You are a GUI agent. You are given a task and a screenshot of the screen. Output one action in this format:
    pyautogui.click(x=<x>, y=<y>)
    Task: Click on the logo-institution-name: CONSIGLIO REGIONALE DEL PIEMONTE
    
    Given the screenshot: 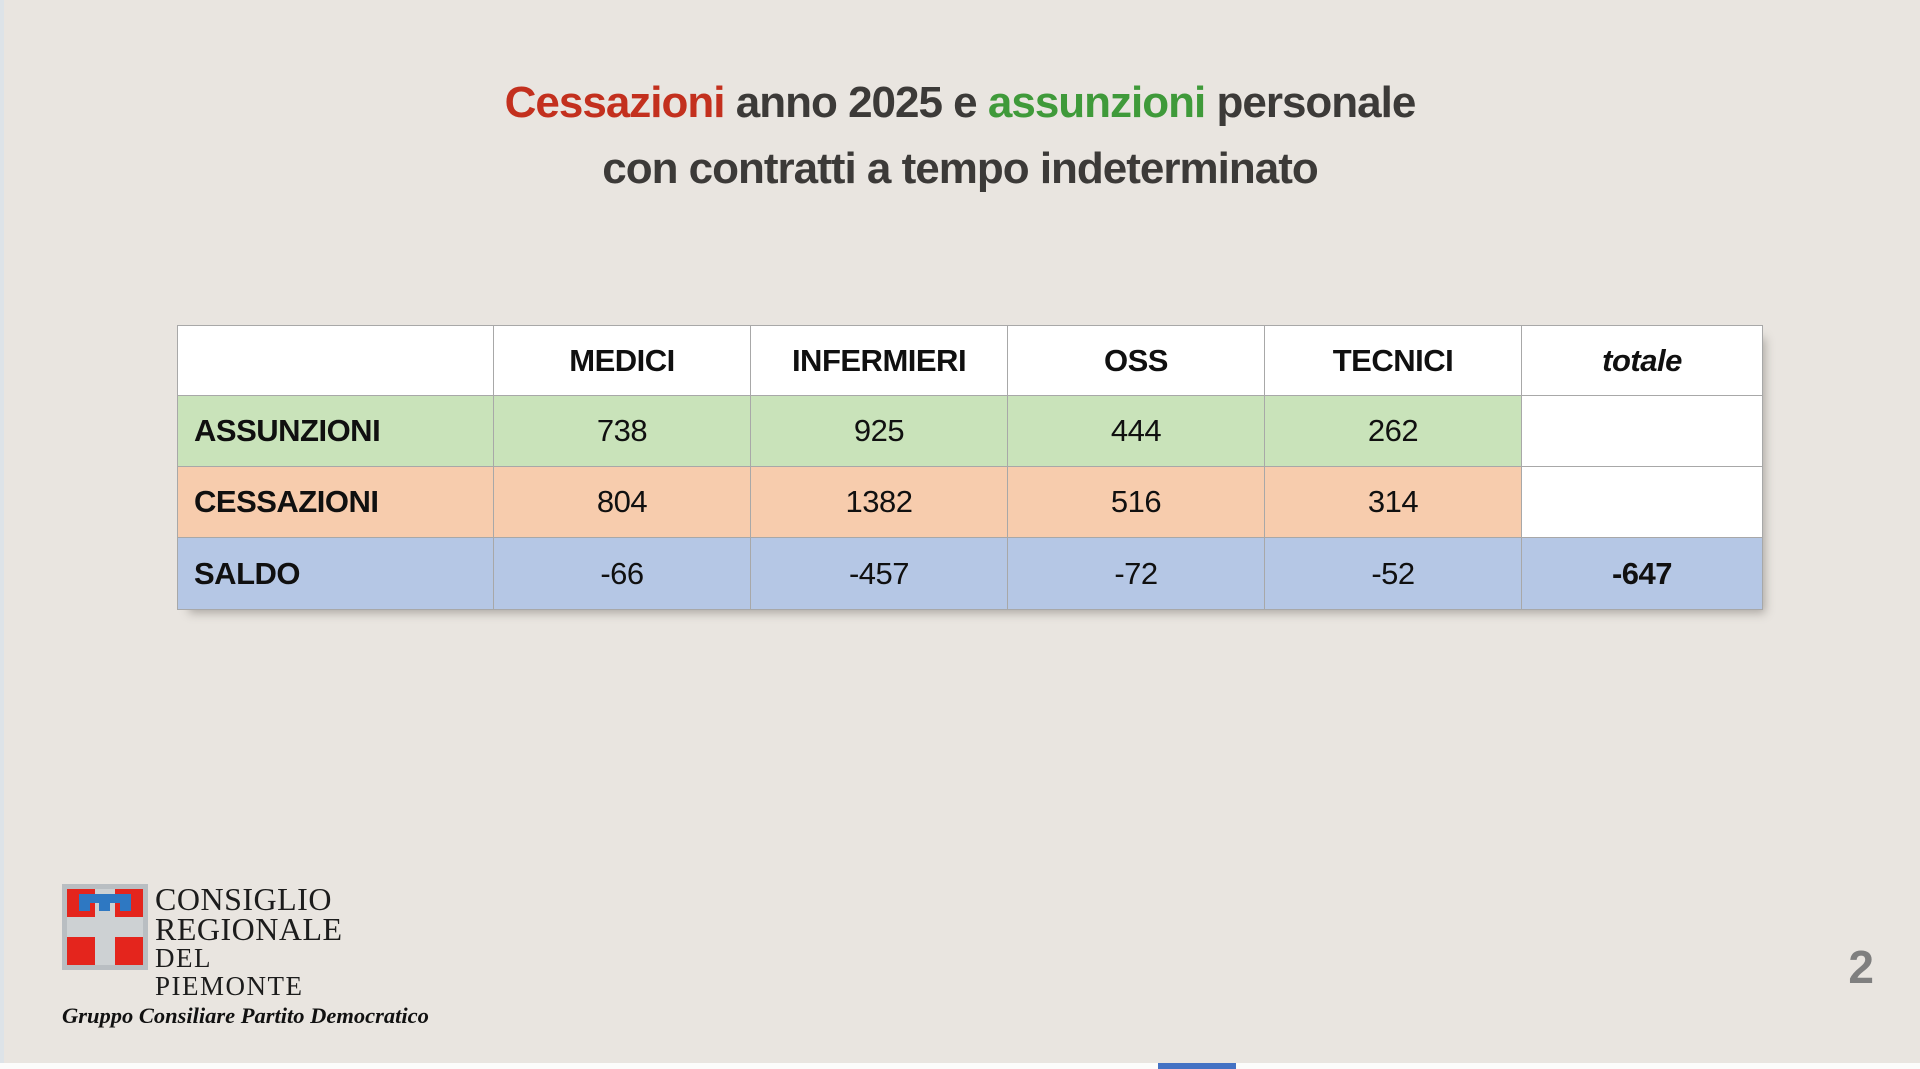 What is the action you would take?
    pyautogui.click(x=258, y=941)
    